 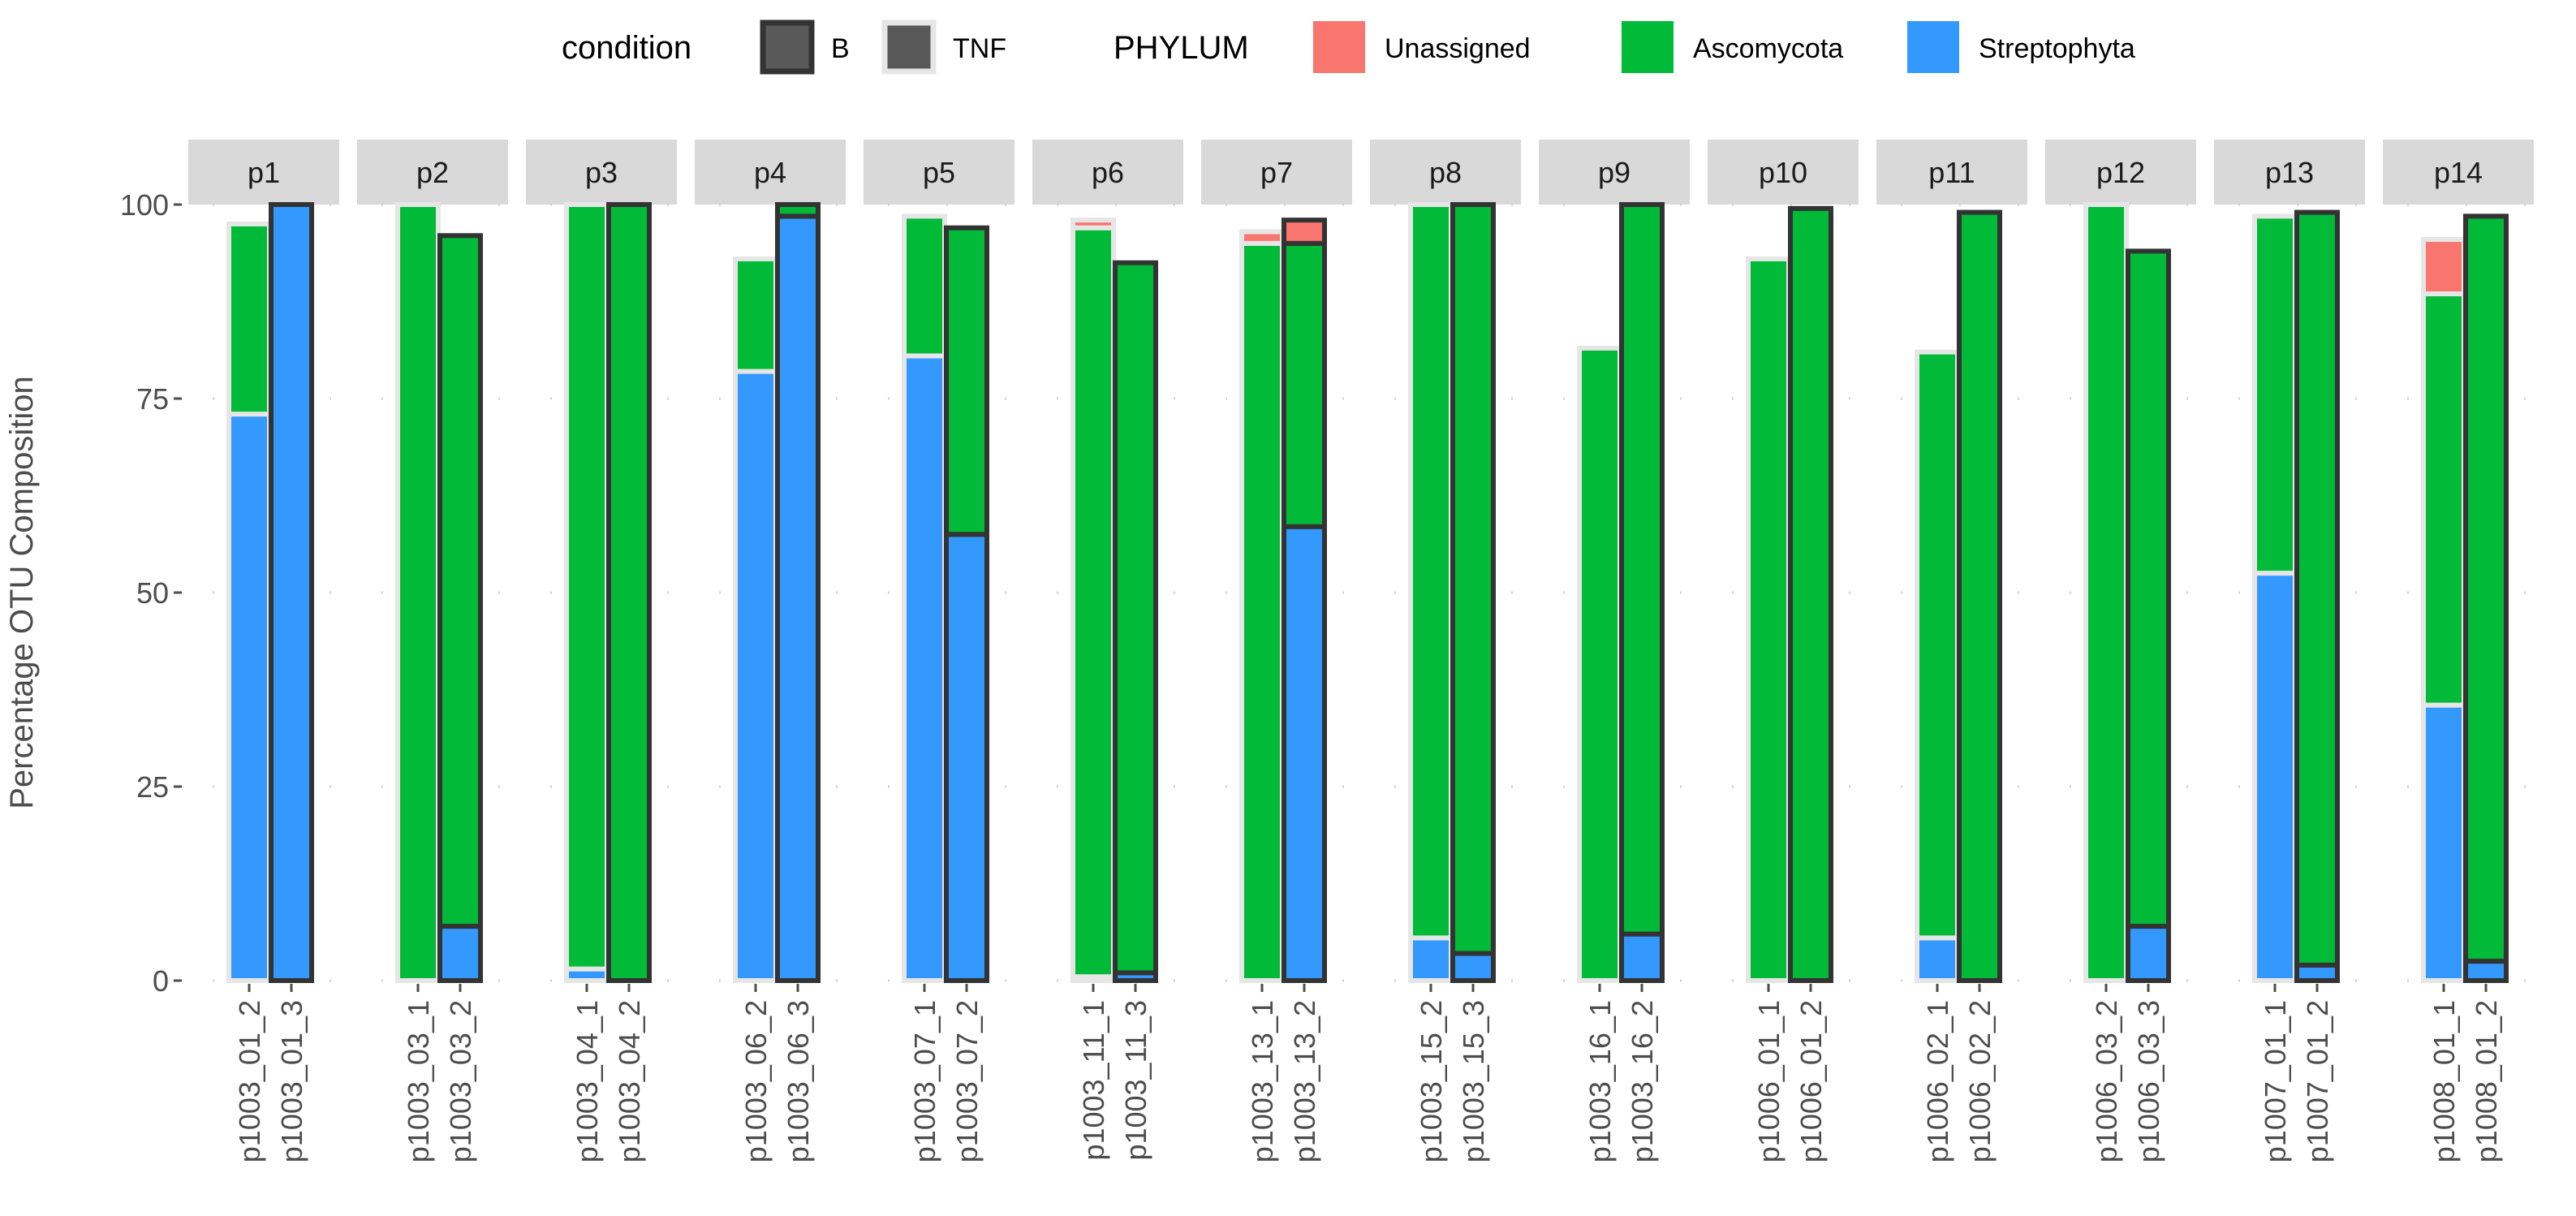 What do you see at coordinates (2149, 1081) in the screenshot?
I see `x-tick-label: p1006_03_3` at bounding box center [2149, 1081].